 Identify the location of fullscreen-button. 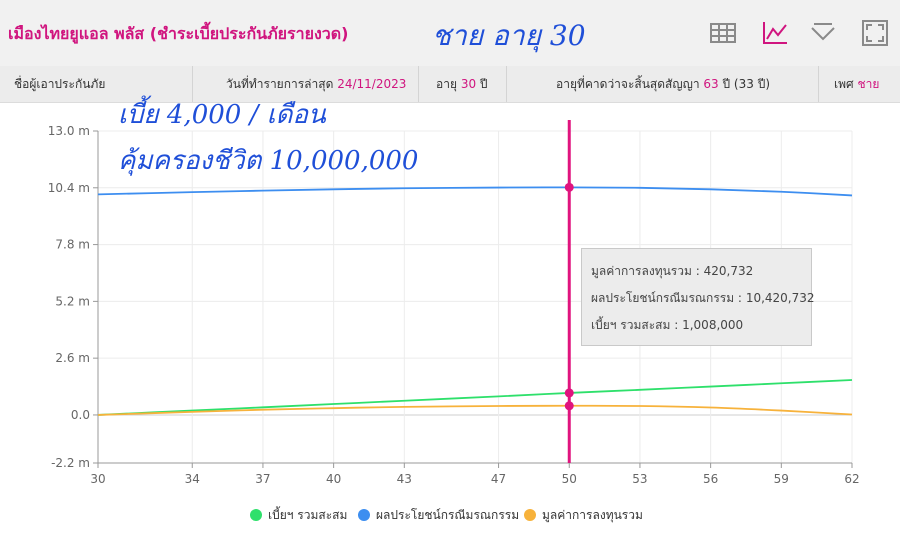
(875, 33).